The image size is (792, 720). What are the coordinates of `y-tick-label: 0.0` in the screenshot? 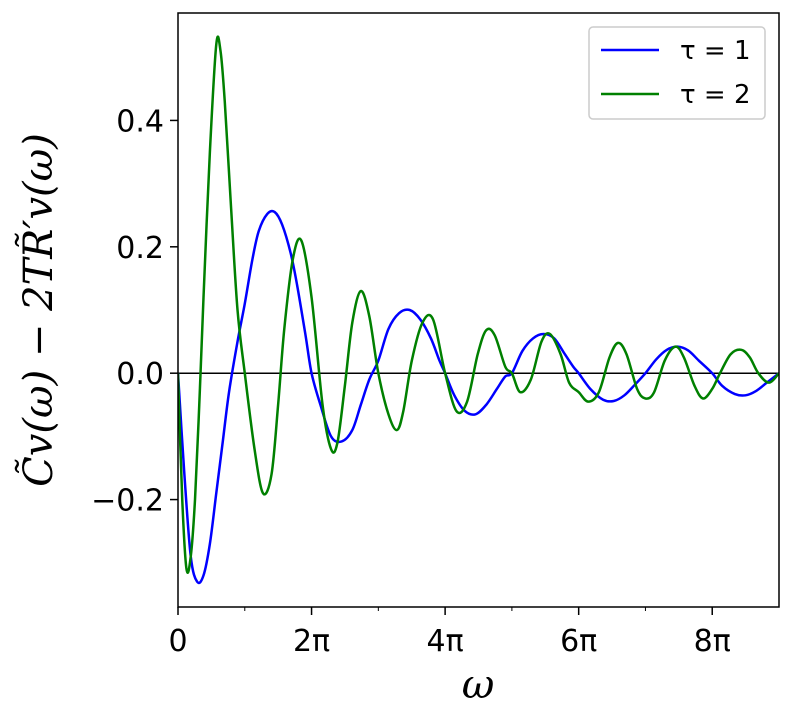 It's located at (140, 374).